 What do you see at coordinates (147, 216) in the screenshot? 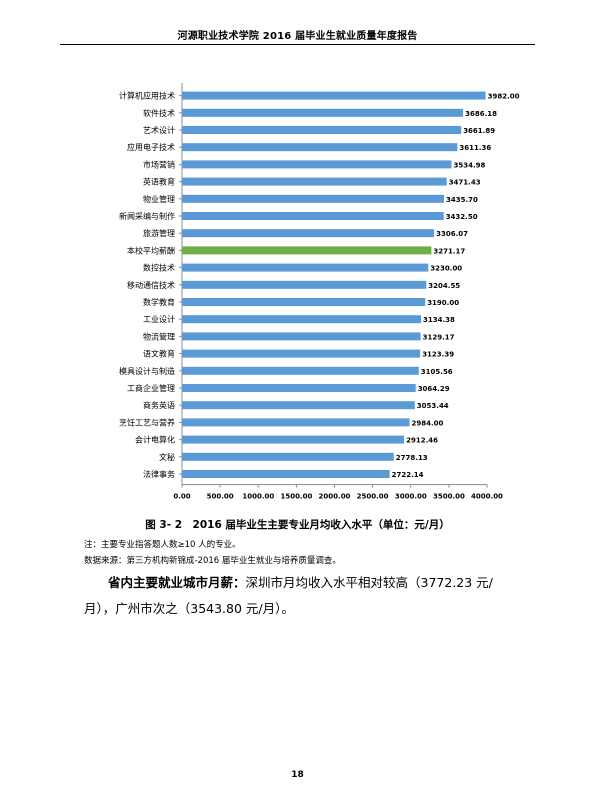
I see `category-label: 新闻采编与制作` at bounding box center [147, 216].